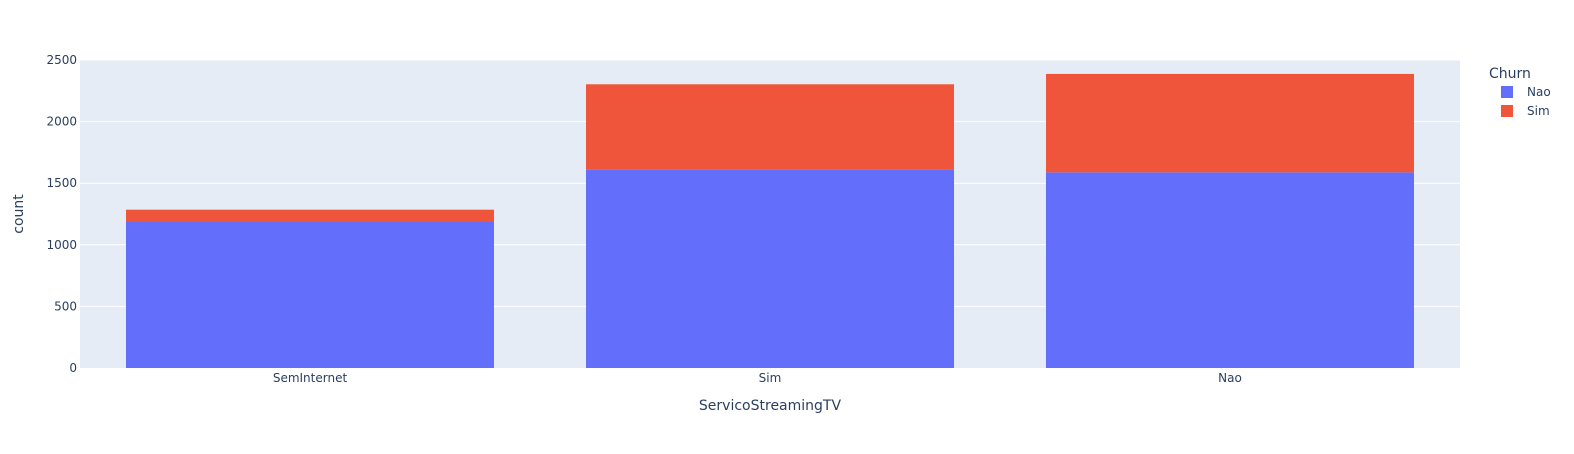  What do you see at coordinates (1538, 111) in the screenshot?
I see `legend-label: Sim` at bounding box center [1538, 111].